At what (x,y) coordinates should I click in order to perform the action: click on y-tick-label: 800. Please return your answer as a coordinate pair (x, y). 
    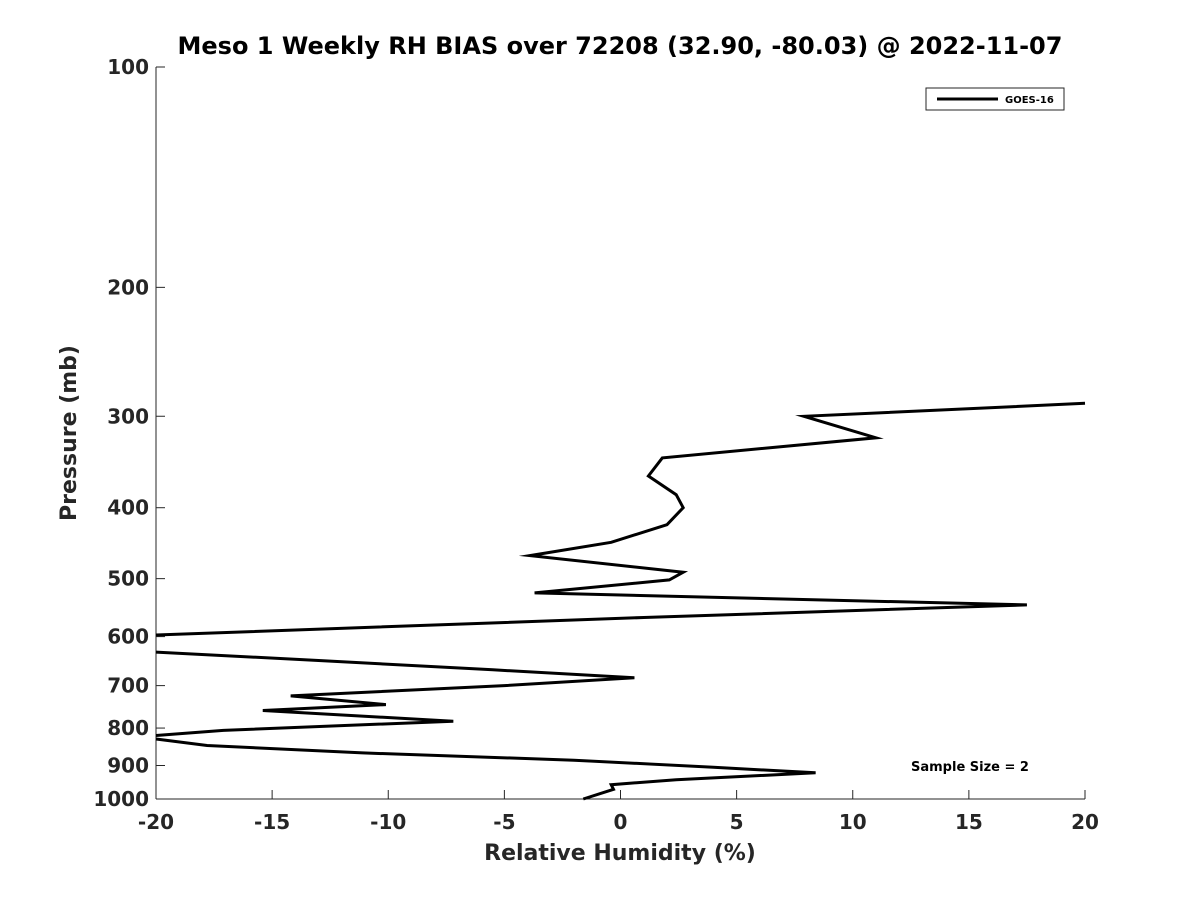
    Looking at the image, I should click on (128, 728).